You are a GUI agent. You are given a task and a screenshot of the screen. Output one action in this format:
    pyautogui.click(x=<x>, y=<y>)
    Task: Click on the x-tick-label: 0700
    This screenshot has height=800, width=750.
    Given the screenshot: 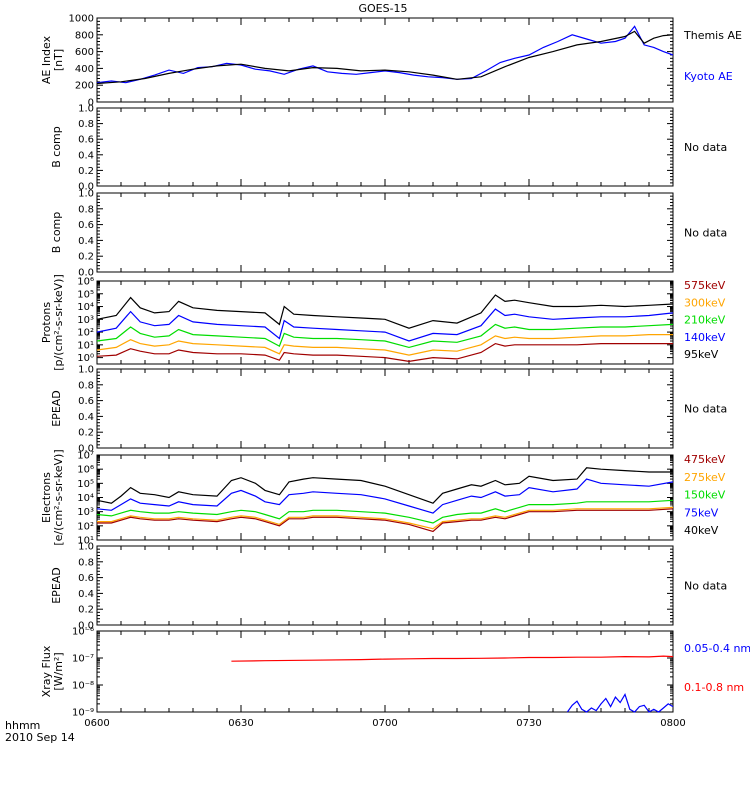 What is the action you would take?
    pyautogui.click(x=384, y=723)
    